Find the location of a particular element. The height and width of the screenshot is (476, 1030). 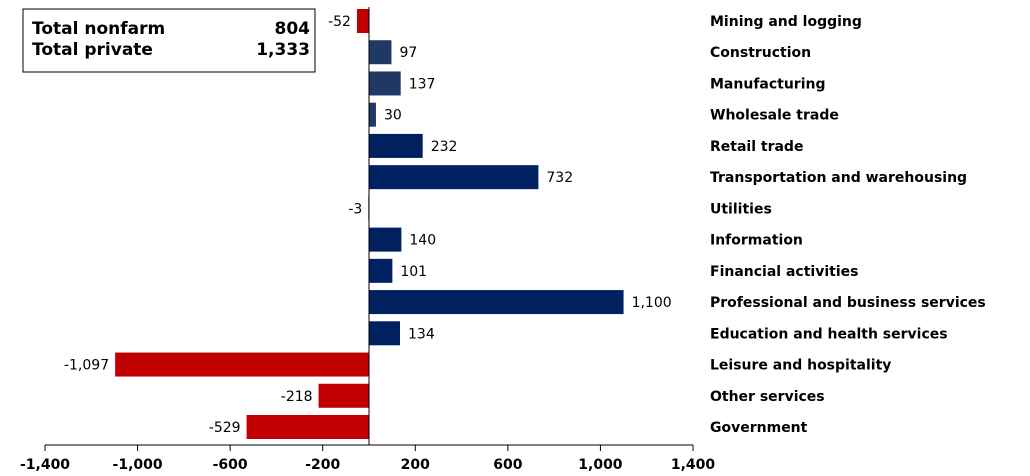

category-label: Financial activities is located at coordinates (784, 272).